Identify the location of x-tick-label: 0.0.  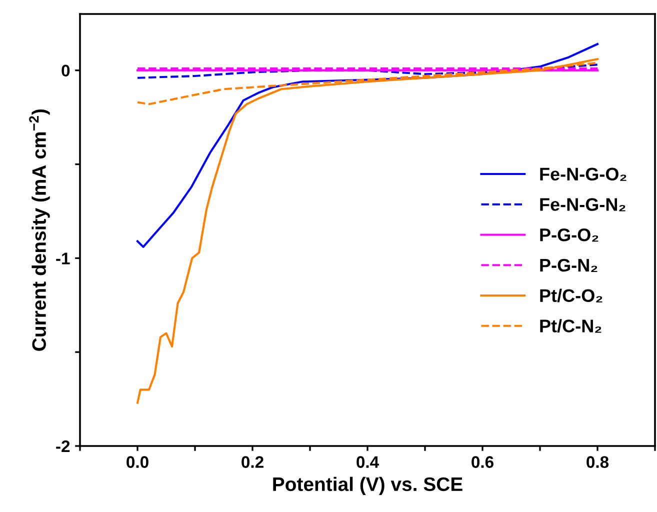
(137, 462).